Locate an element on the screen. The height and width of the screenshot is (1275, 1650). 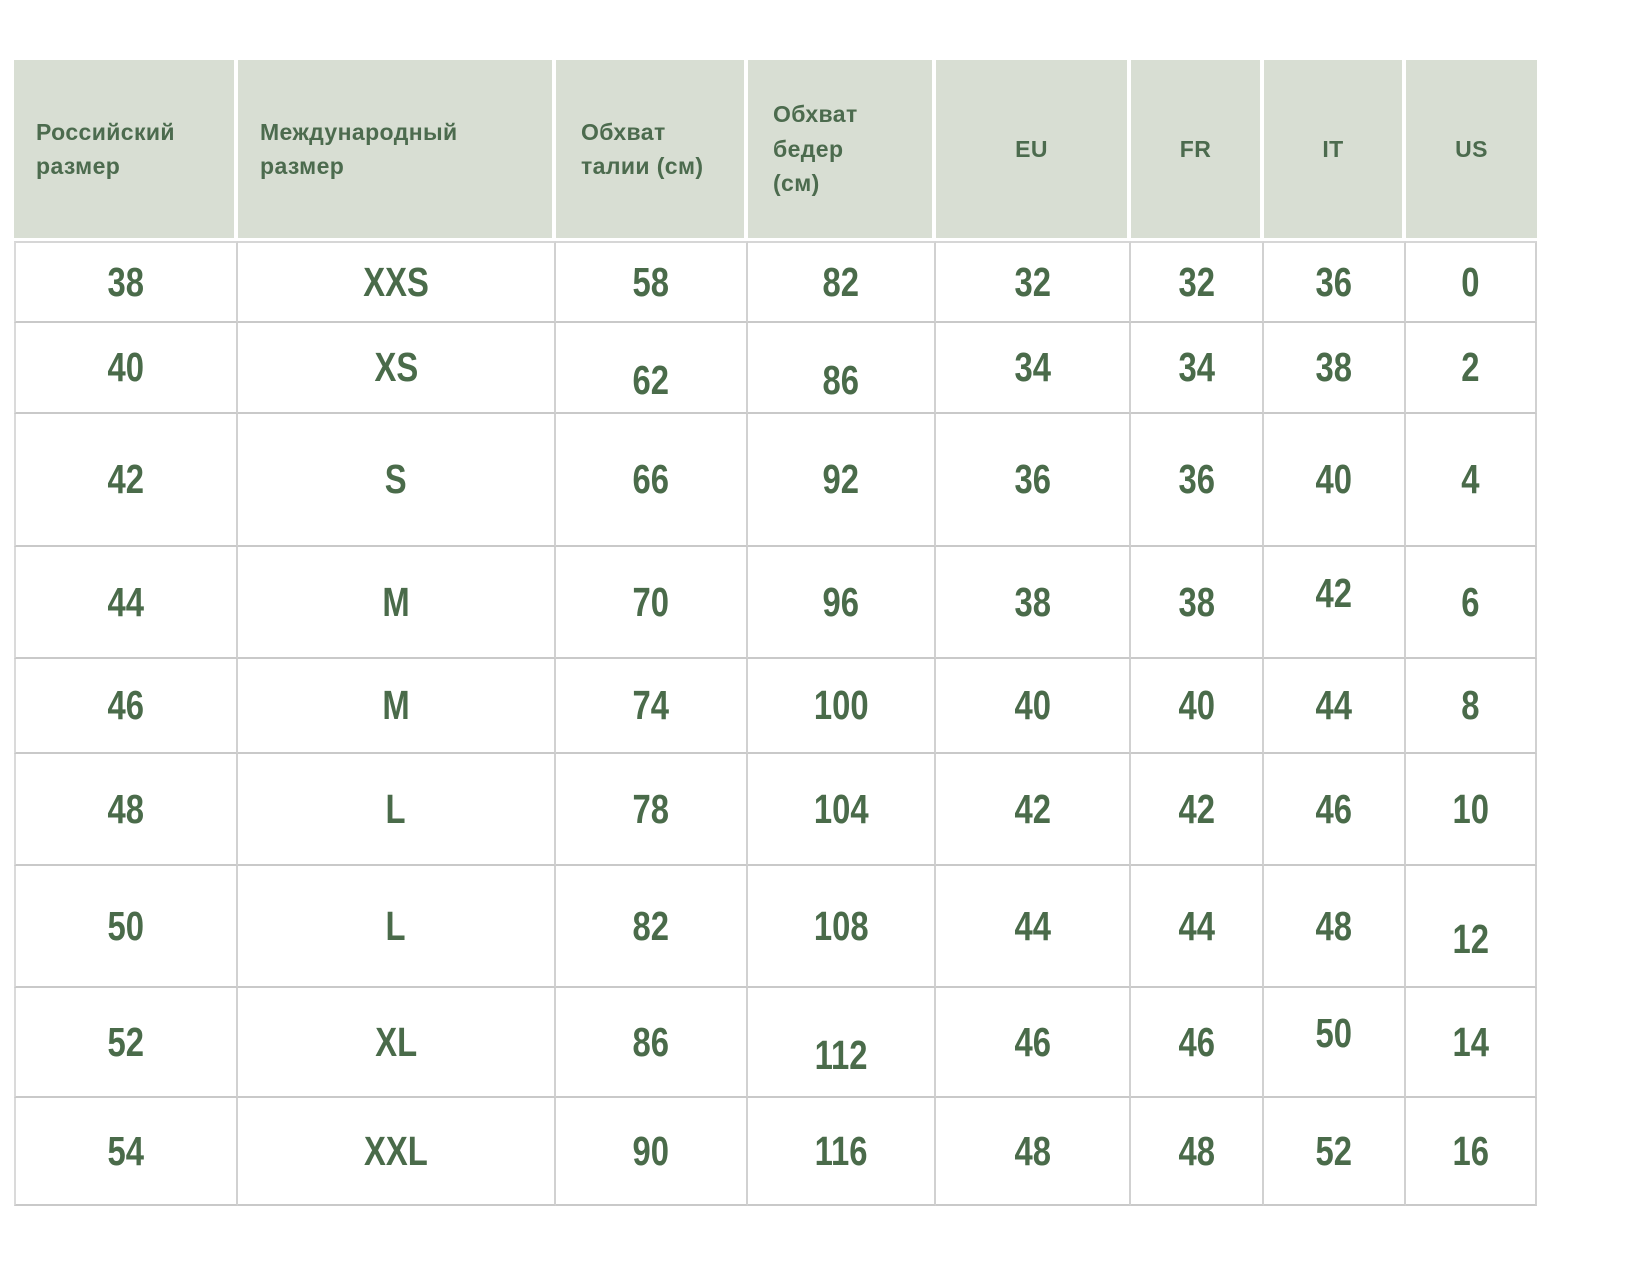
table-cell: 108 is located at coordinates (842, 927).